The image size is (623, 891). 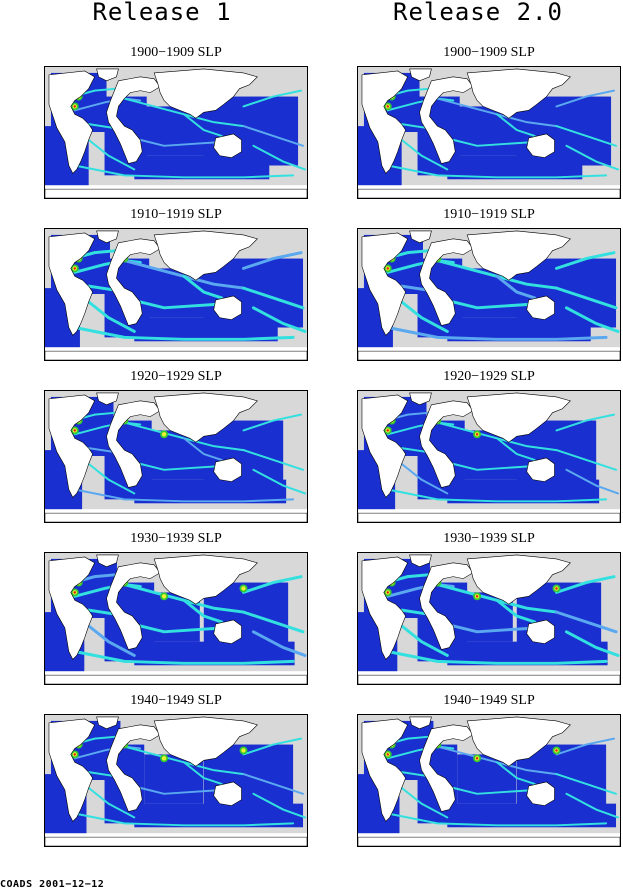 What do you see at coordinates (162, 13) in the screenshot?
I see `column-title-left: Release 1` at bounding box center [162, 13].